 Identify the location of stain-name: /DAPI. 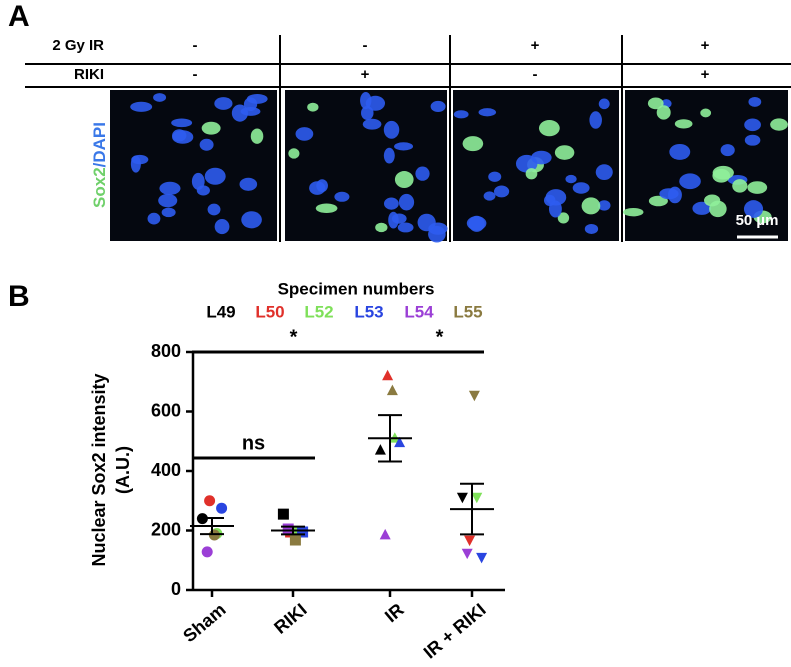
(99, 144).